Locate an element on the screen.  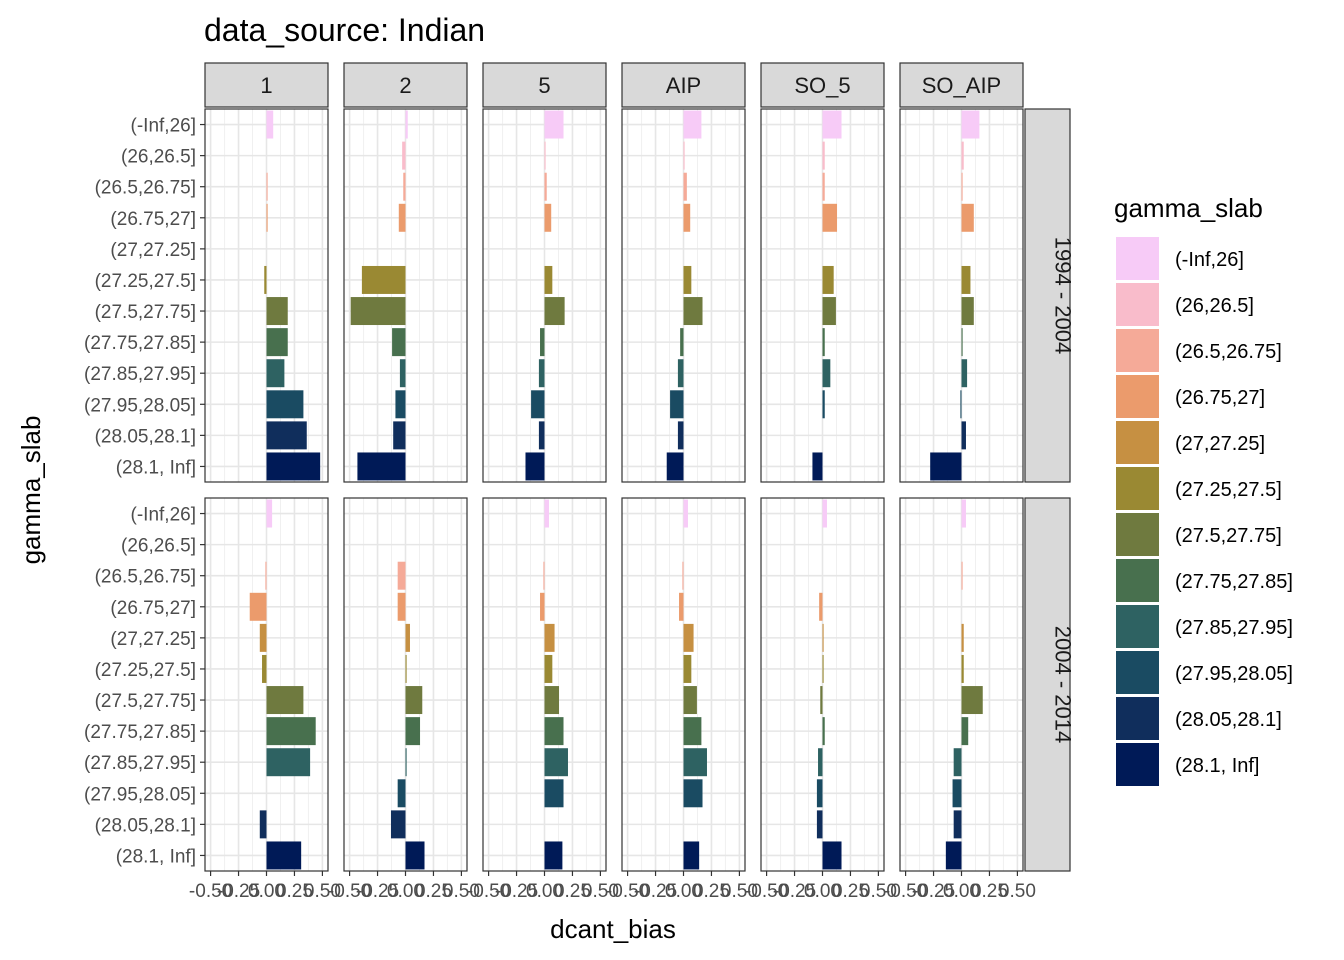
legend-label: (27.95,28.05] is located at coordinates (1234, 674).